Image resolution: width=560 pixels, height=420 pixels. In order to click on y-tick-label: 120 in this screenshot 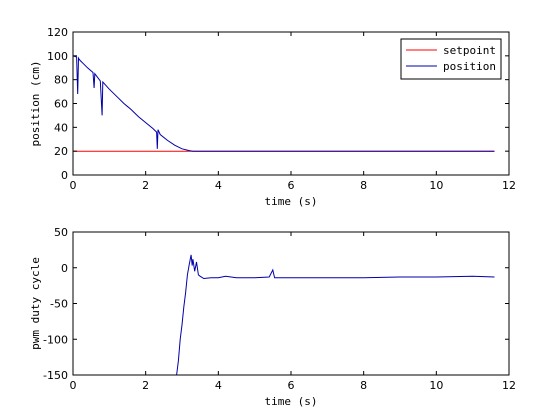, I will do `click(57, 32)`.